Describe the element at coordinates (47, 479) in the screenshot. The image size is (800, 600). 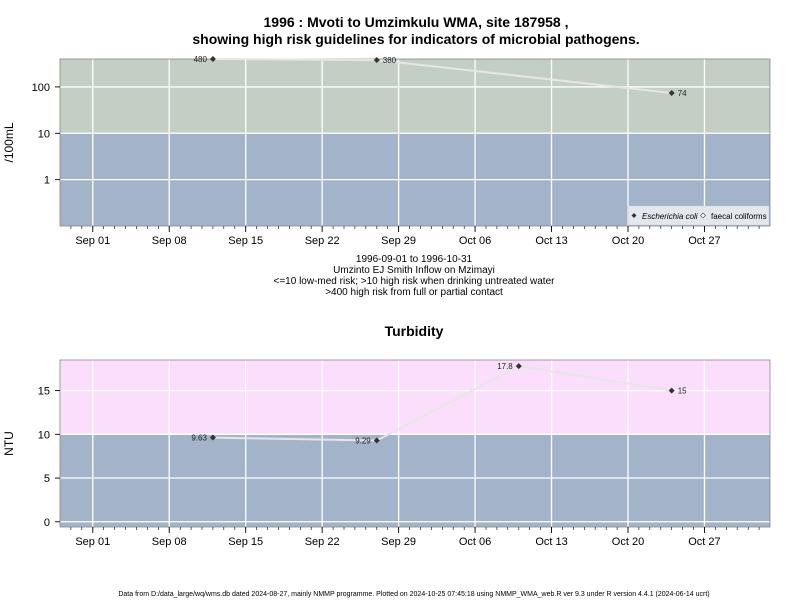
I see `y-tick-label-1: 5` at that location.